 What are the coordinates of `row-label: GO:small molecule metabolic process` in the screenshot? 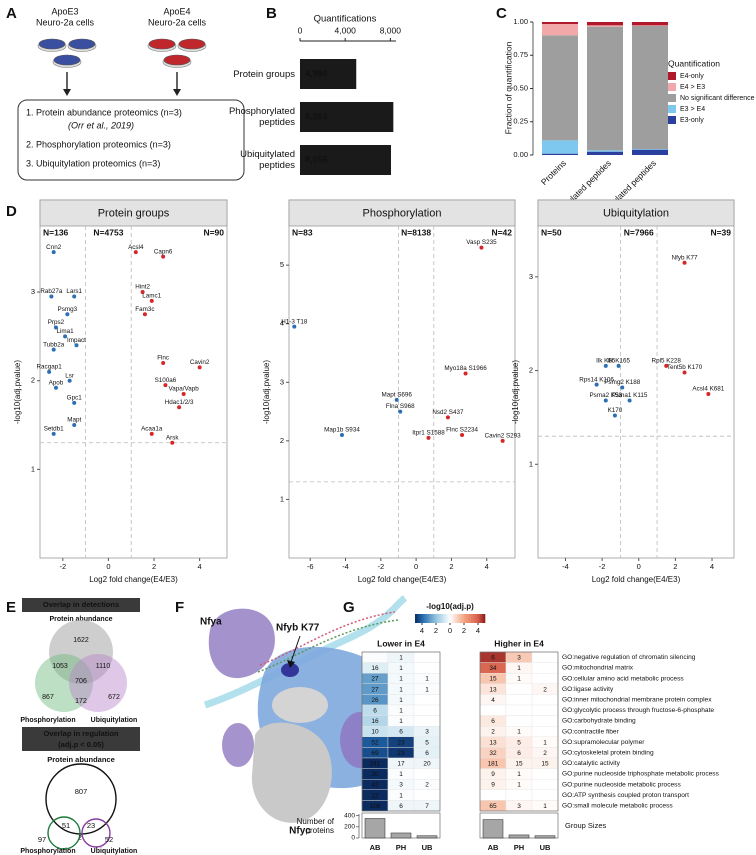 It's located at (617, 805).